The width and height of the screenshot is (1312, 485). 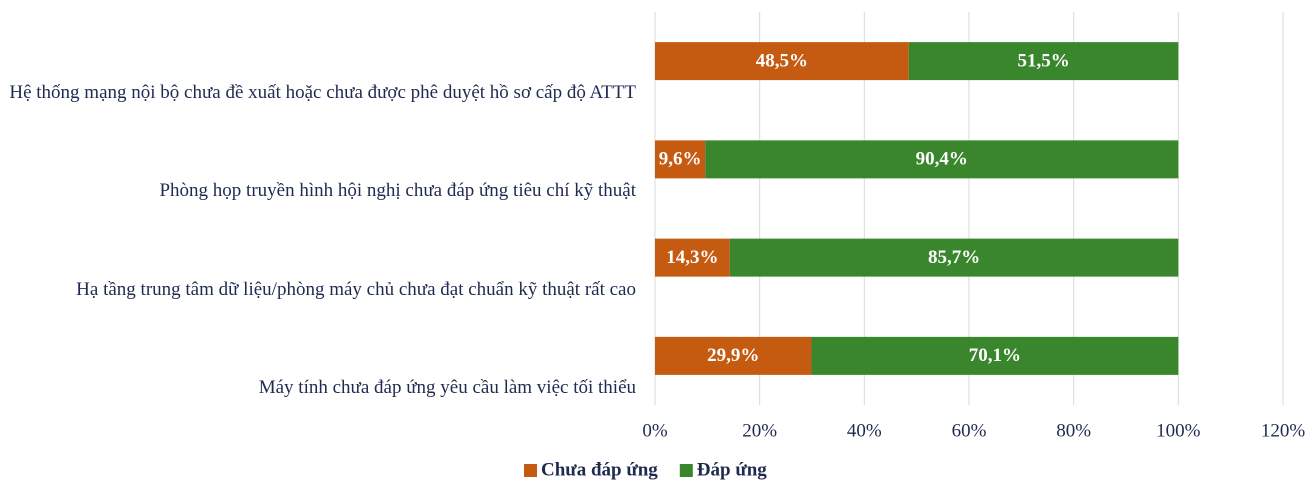 I want to click on legend-label: Chưa đáp ứng, so click(x=599, y=469).